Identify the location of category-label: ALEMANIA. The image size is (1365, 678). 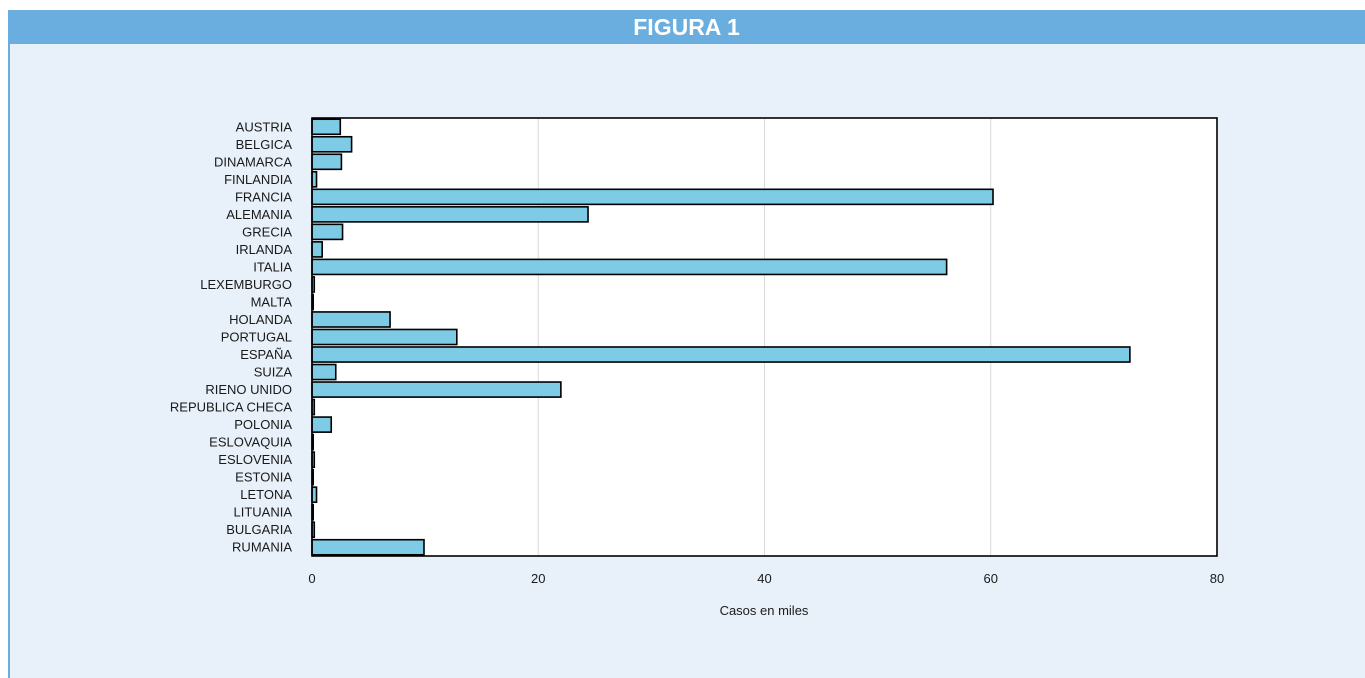
(259, 214).